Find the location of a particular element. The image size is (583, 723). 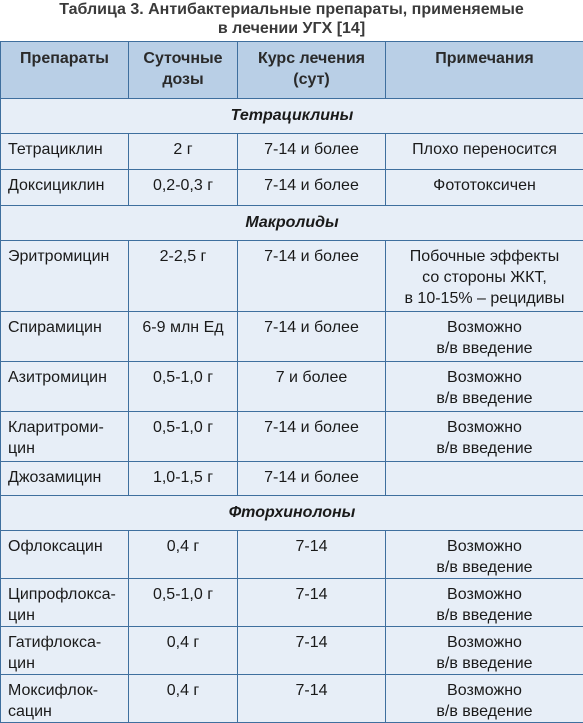

drug-name: Офлоксацин is located at coordinates (65, 555).